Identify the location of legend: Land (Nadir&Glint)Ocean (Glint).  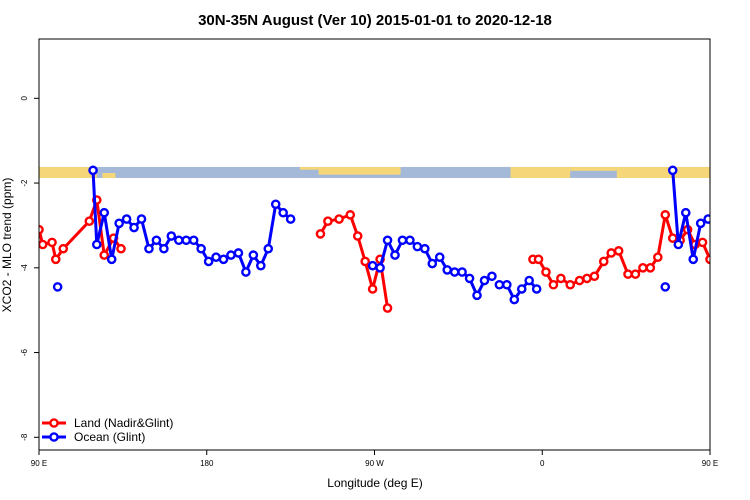
(107, 430).